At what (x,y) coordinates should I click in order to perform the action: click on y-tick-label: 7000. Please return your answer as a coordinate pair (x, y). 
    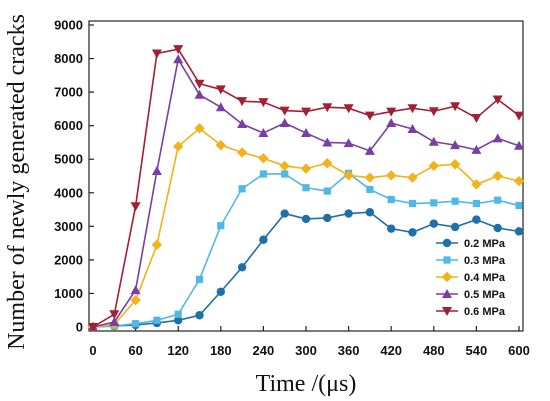
    Looking at the image, I should click on (68, 92).